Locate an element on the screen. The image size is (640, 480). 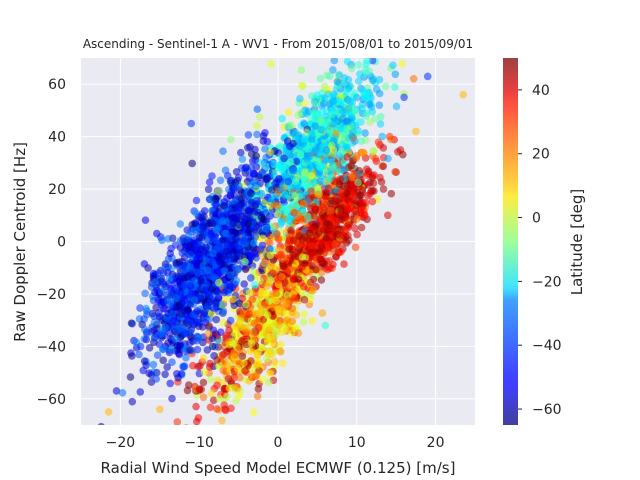
y-tick-label: 60 is located at coordinates (57, 85).